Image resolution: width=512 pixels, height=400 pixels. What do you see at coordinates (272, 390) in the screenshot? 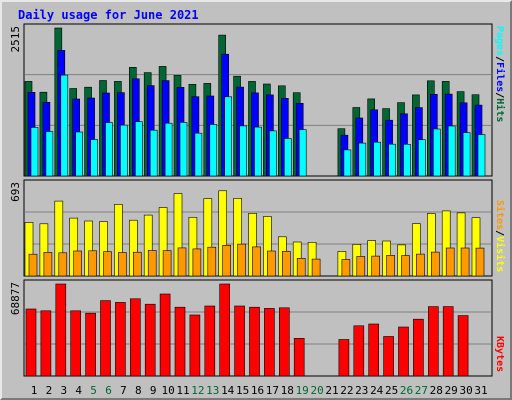
I see `x-tick-label: 17` at bounding box center [272, 390].